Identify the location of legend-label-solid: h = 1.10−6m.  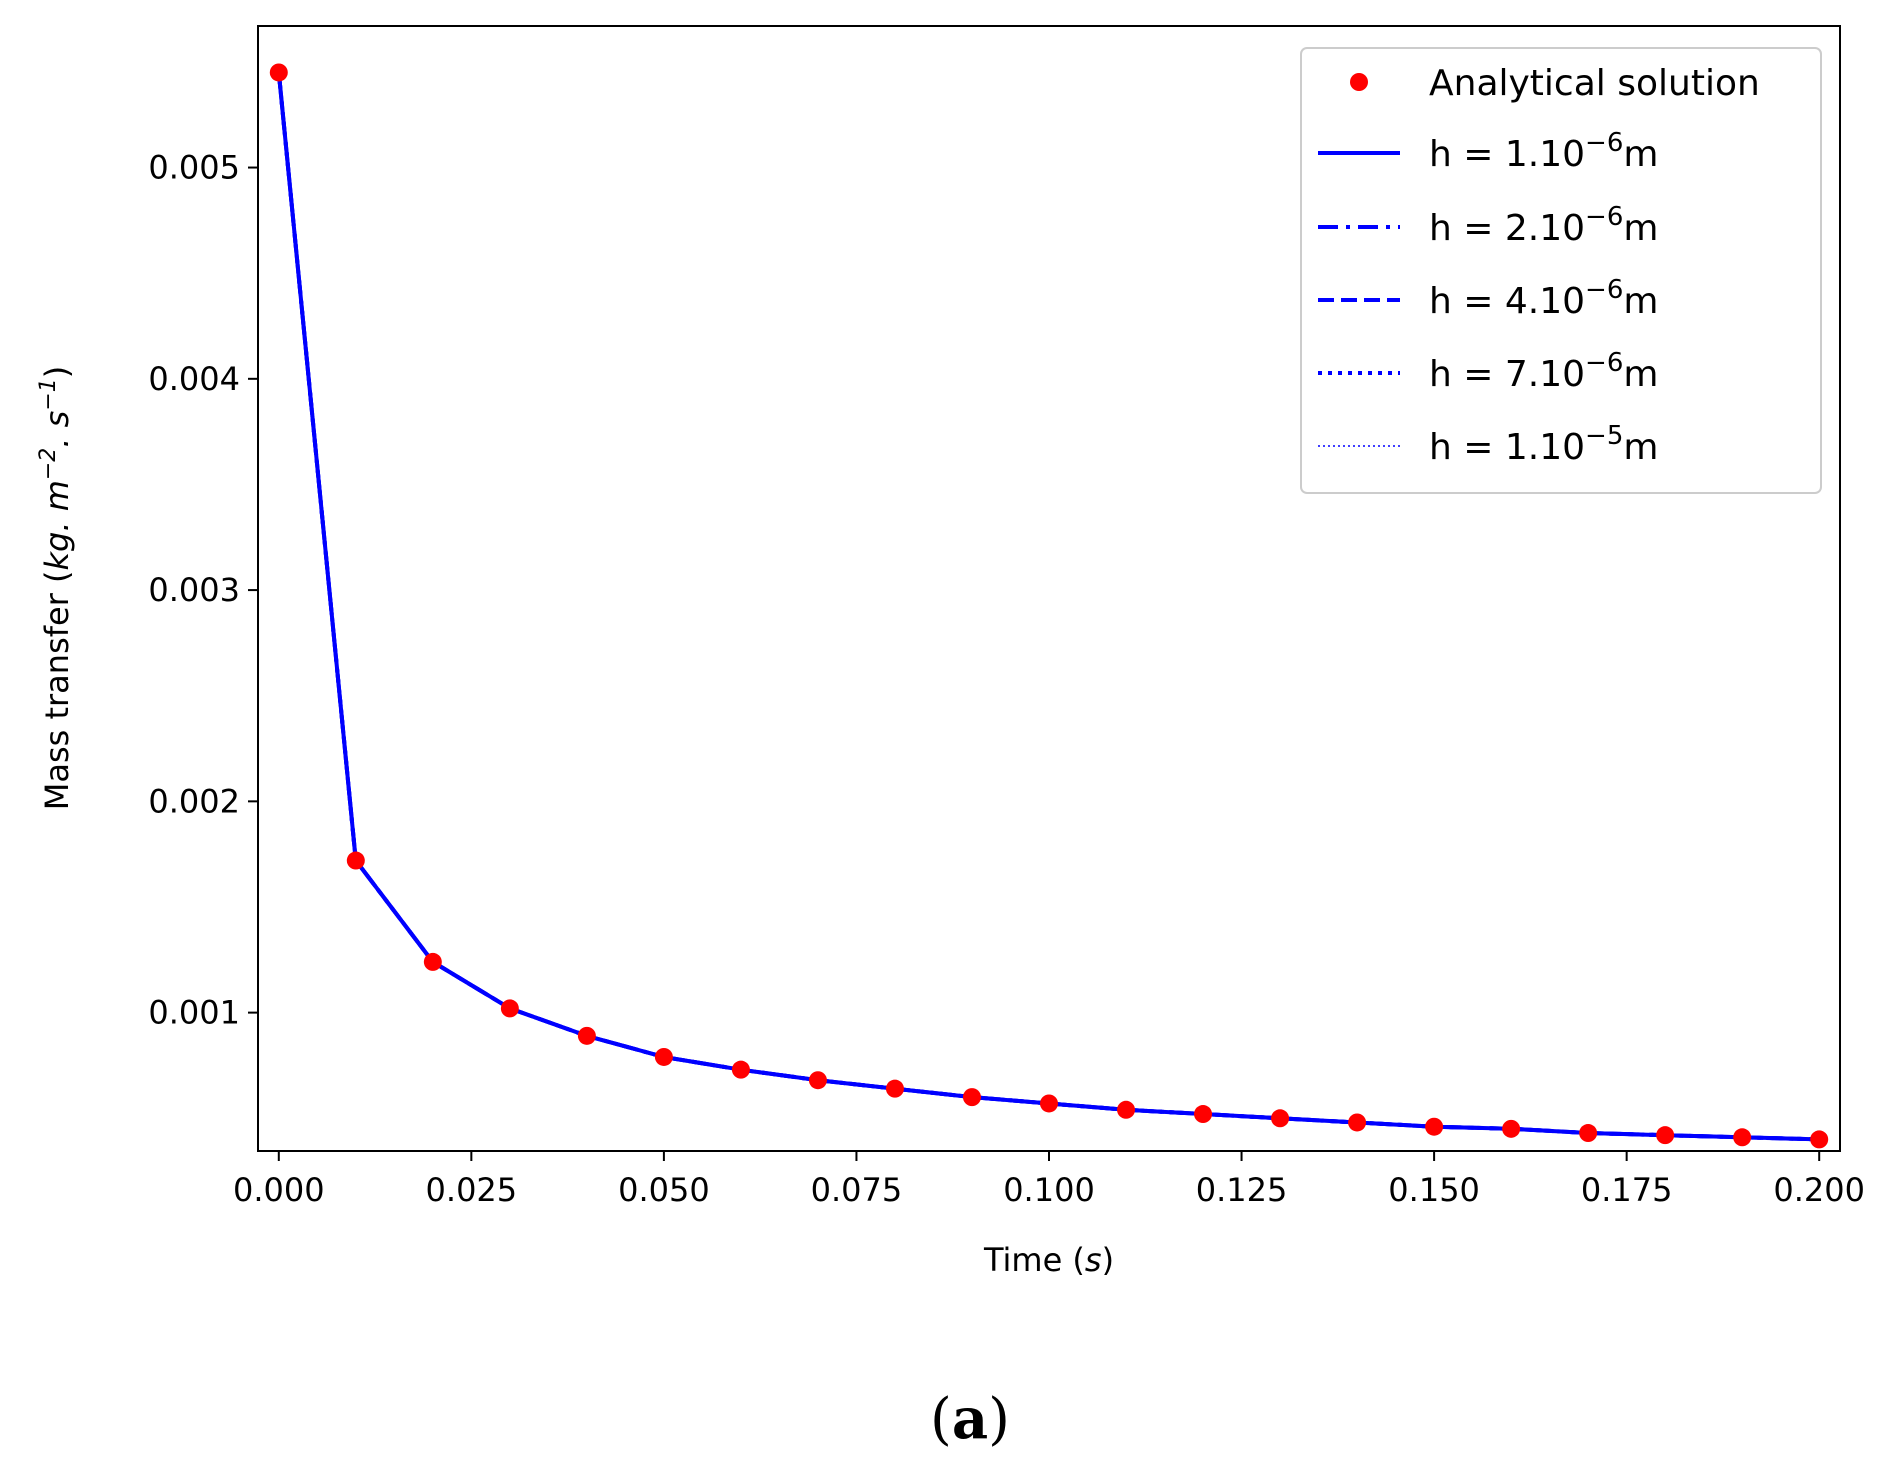
(1543, 151).